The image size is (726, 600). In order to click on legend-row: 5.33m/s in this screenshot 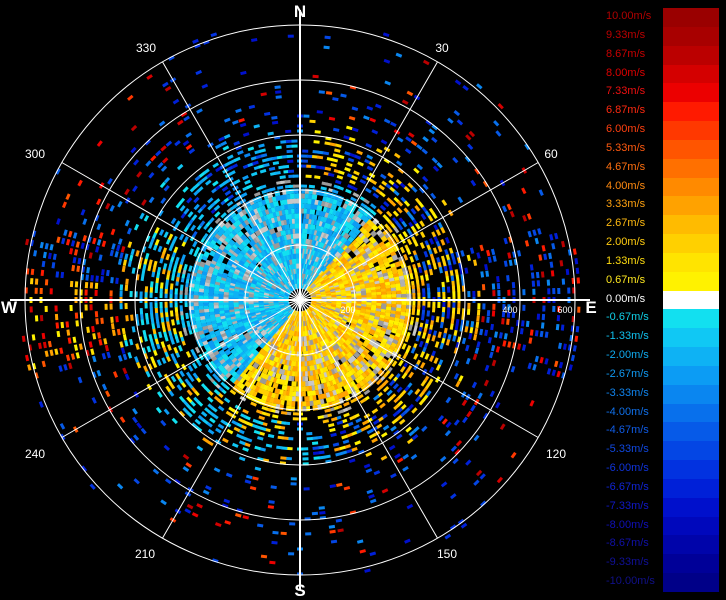, I will do `click(664, 149)`.